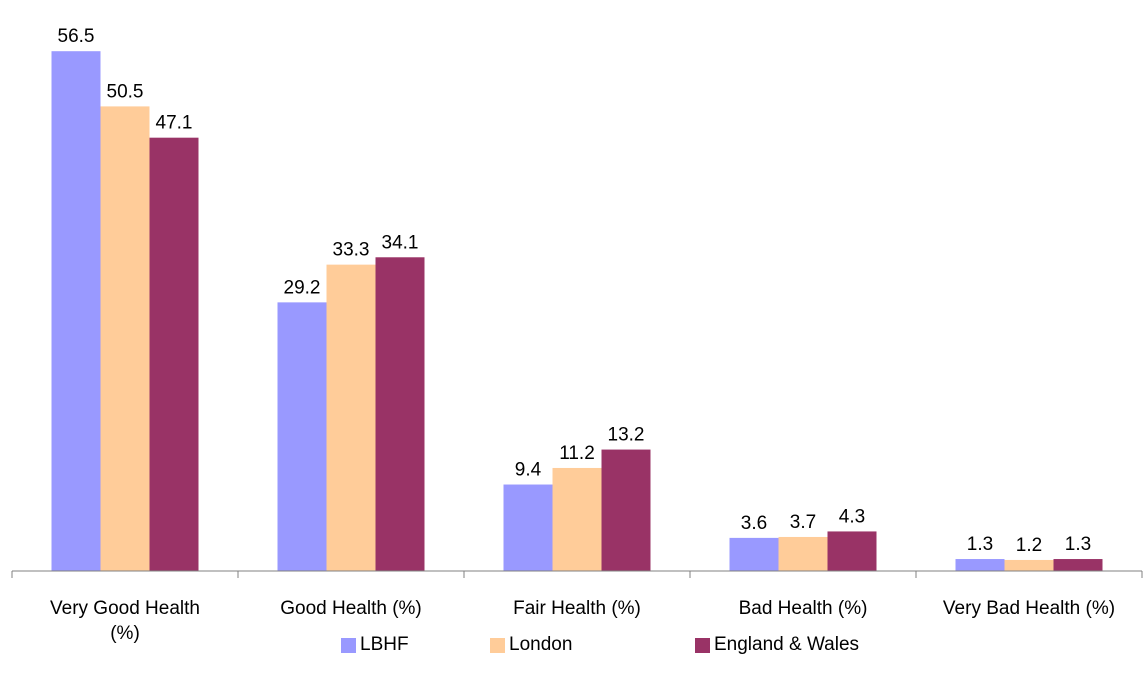 The height and width of the screenshot is (686, 1144). Describe the element at coordinates (577, 608) in the screenshot. I see `category-label-fair-health: Fair Health (%)` at that location.